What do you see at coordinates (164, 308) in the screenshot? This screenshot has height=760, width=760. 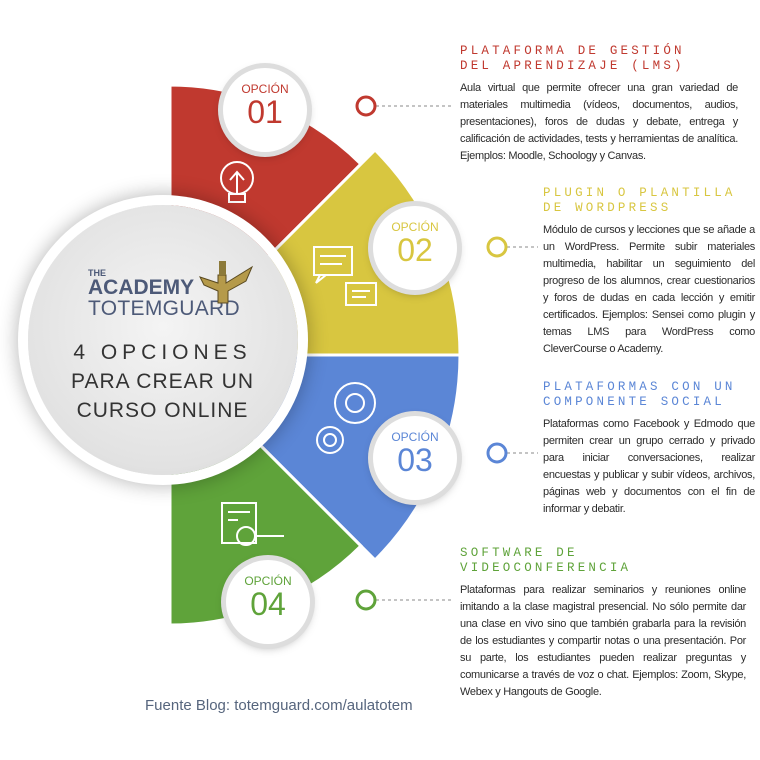 I see `logo-totemguard: TOTEMGUARD` at bounding box center [164, 308].